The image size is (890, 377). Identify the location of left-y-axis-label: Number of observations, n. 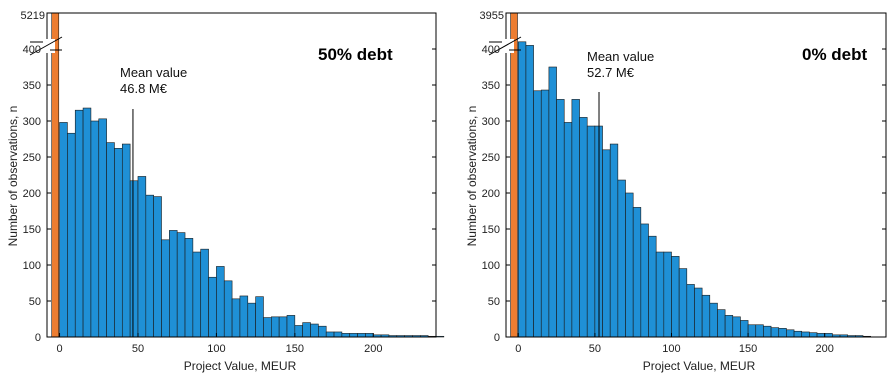
(13, 176).